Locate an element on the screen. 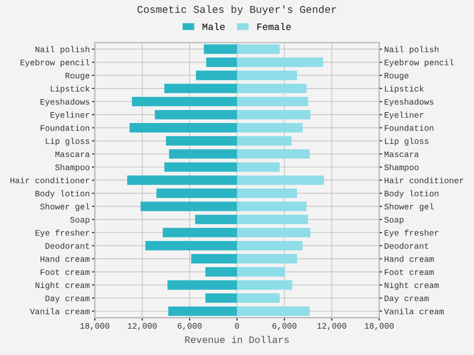  y-tick-label: Vanila cream is located at coordinates (414, 311).